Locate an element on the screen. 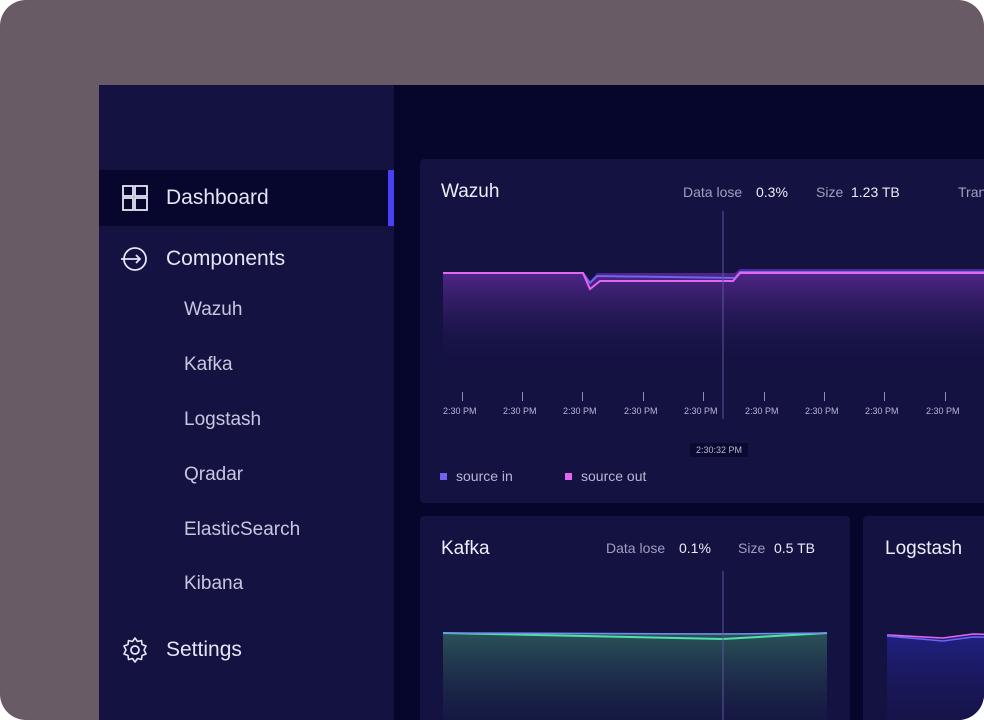  sidebar-subitem-logstash: Logstash is located at coordinates (223, 419).